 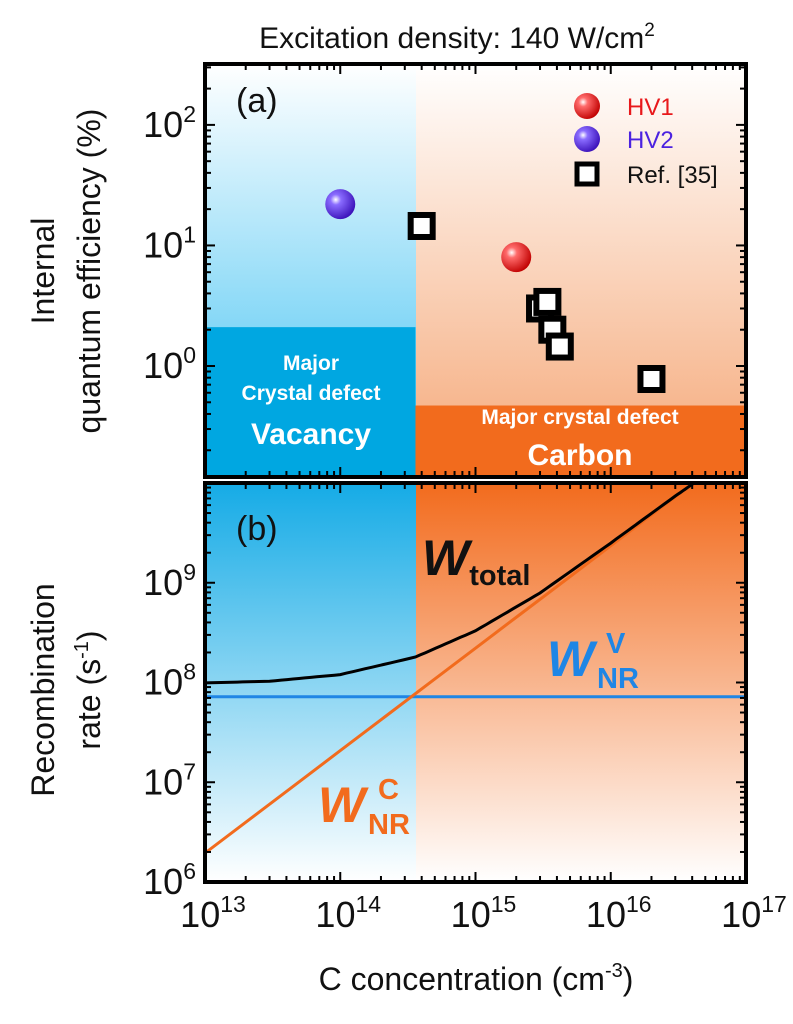 I want to click on vacancy-label-line1: Major, so click(x=311, y=363).